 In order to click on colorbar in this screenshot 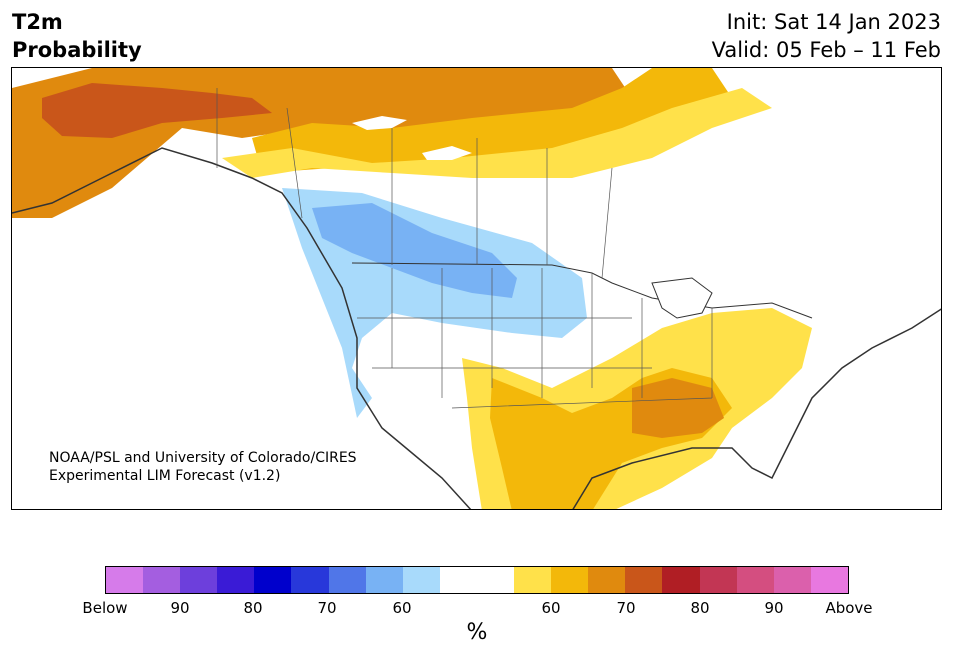, I will do `click(477, 580)`.